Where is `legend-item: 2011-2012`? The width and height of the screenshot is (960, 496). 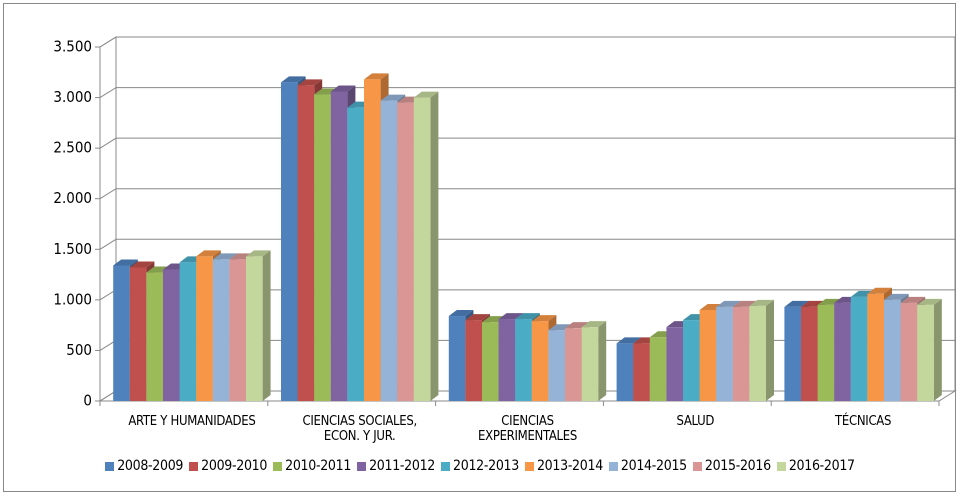 legend-item: 2011-2012 is located at coordinates (396, 466).